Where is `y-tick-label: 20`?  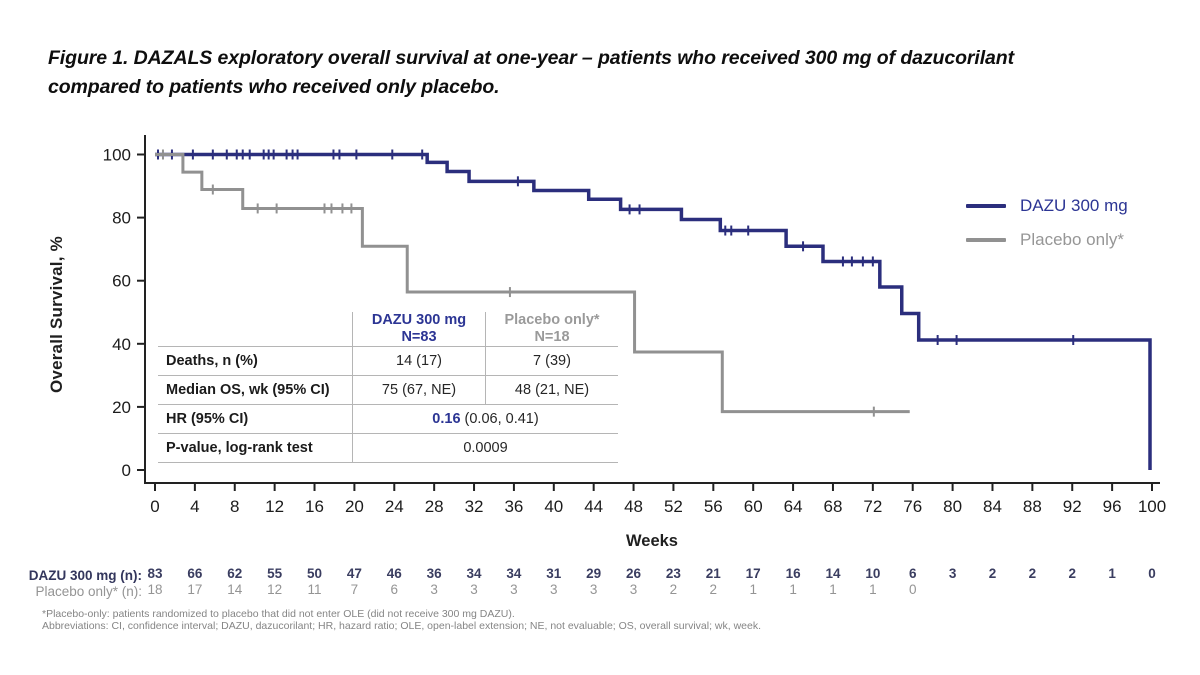 y-tick-label: 20 is located at coordinates (121, 407).